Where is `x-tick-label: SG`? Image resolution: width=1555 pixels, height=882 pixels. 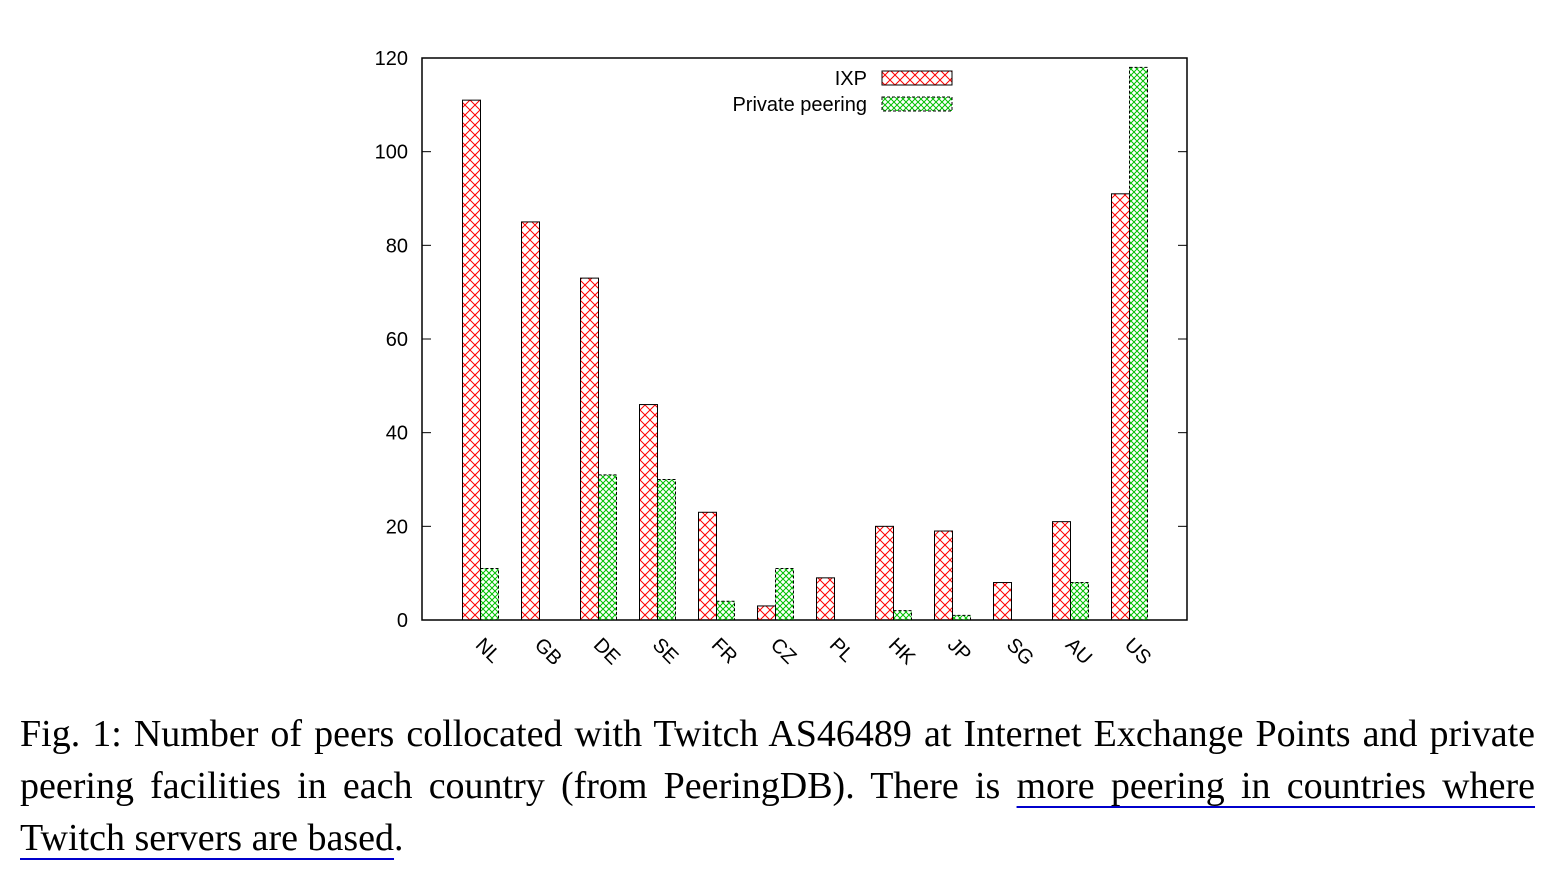 x-tick-label: SG is located at coordinates (1020, 652).